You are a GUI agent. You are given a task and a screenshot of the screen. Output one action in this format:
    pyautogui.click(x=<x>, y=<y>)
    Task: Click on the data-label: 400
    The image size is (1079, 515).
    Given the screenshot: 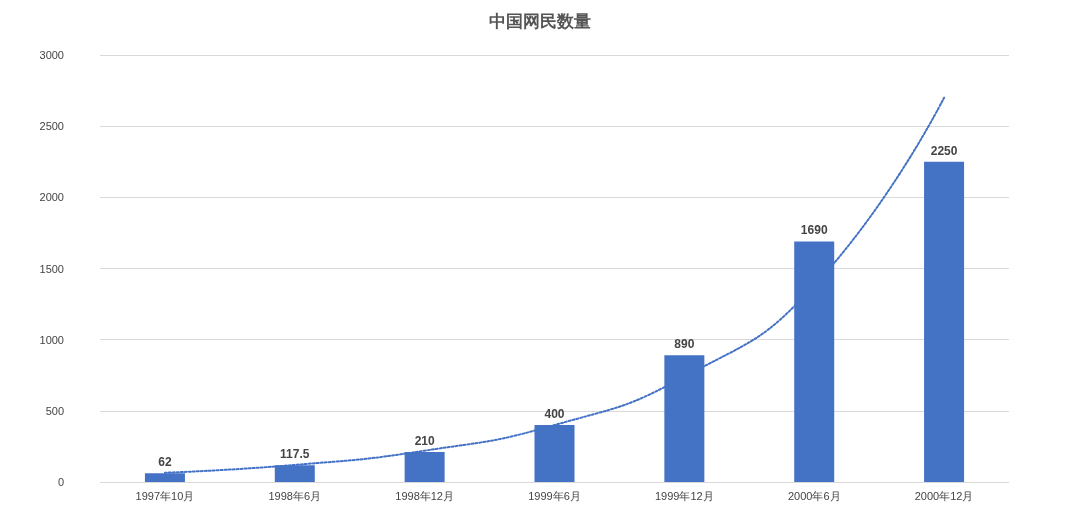 What is the action you would take?
    pyautogui.click(x=554, y=414)
    